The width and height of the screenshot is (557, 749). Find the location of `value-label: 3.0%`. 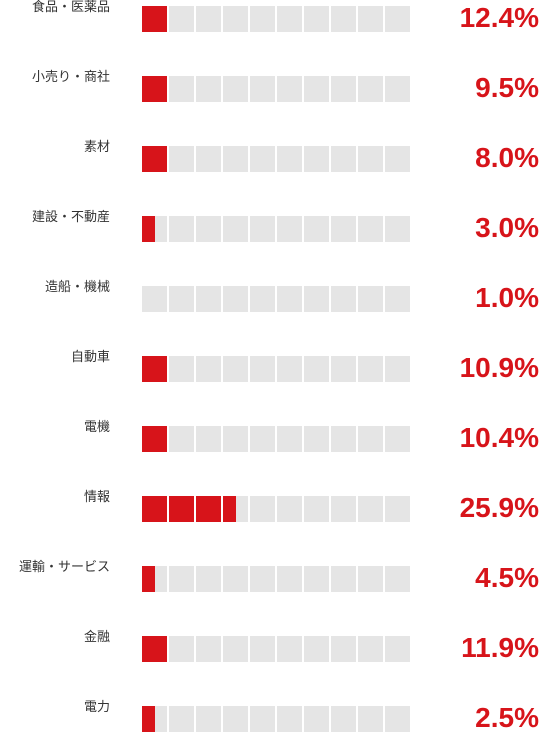

value-label: 3.0% is located at coordinates (507, 227).